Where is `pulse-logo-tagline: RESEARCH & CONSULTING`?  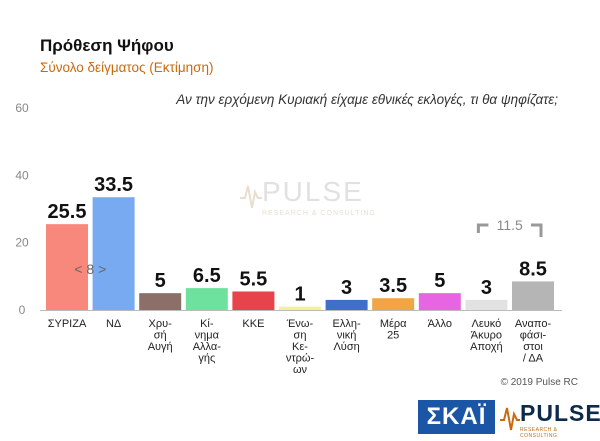
pulse-logo-tagline: RESEARCH & CONSULTING is located at coordinates (539, 433).